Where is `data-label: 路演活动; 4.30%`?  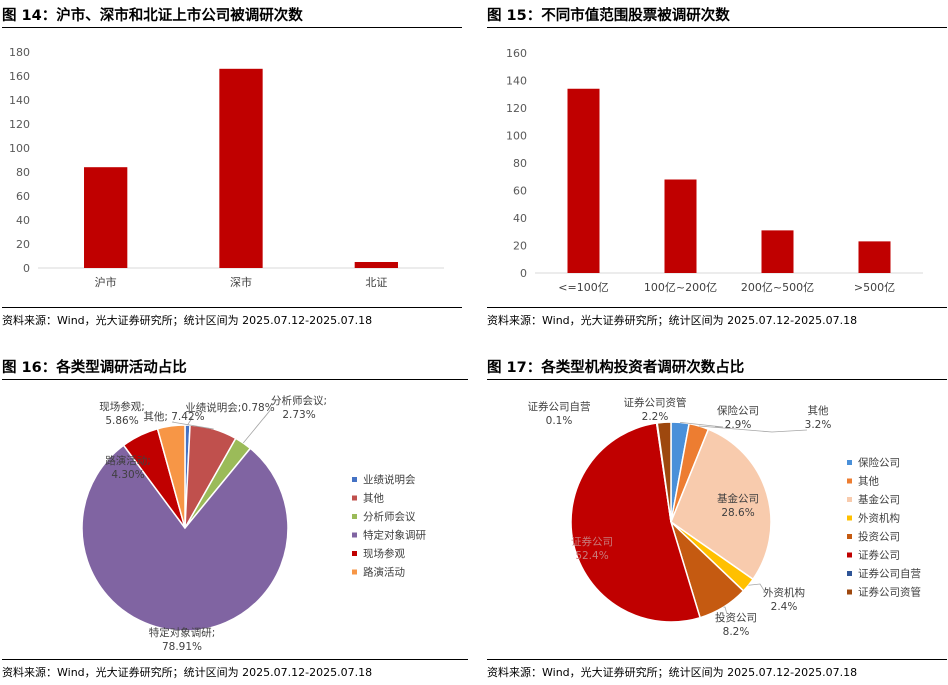
data-label: 路演活动; 4.30% is located at coordinates (128, 467).